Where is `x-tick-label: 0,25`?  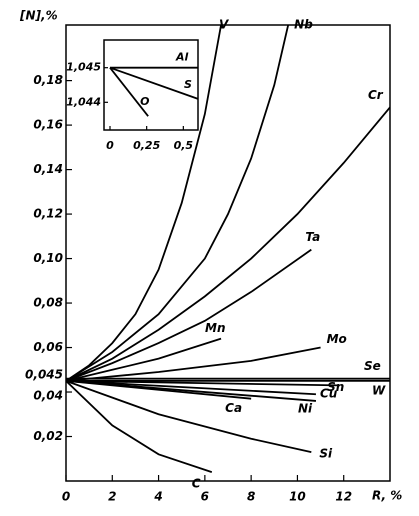
x-tick-label: 0,25 is located at coordinates (146, 145).